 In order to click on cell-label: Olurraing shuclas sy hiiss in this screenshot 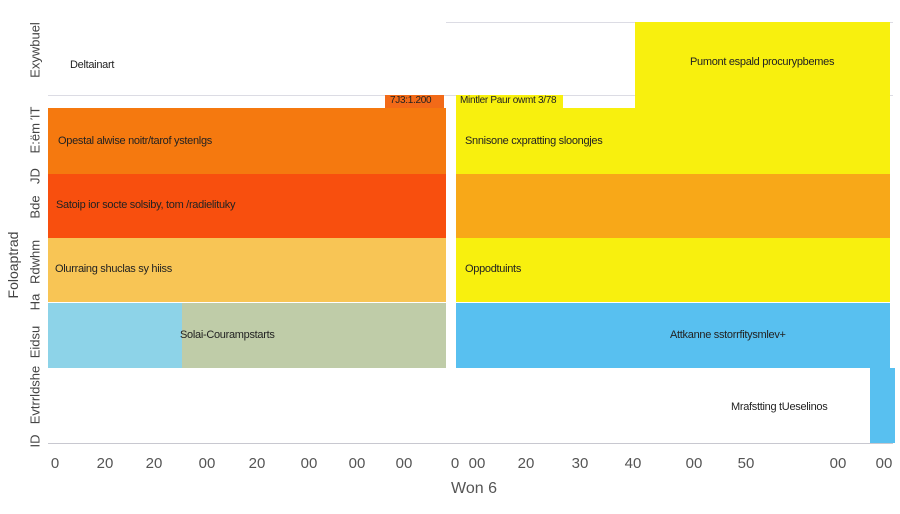, I will do `click(113, 269)`.